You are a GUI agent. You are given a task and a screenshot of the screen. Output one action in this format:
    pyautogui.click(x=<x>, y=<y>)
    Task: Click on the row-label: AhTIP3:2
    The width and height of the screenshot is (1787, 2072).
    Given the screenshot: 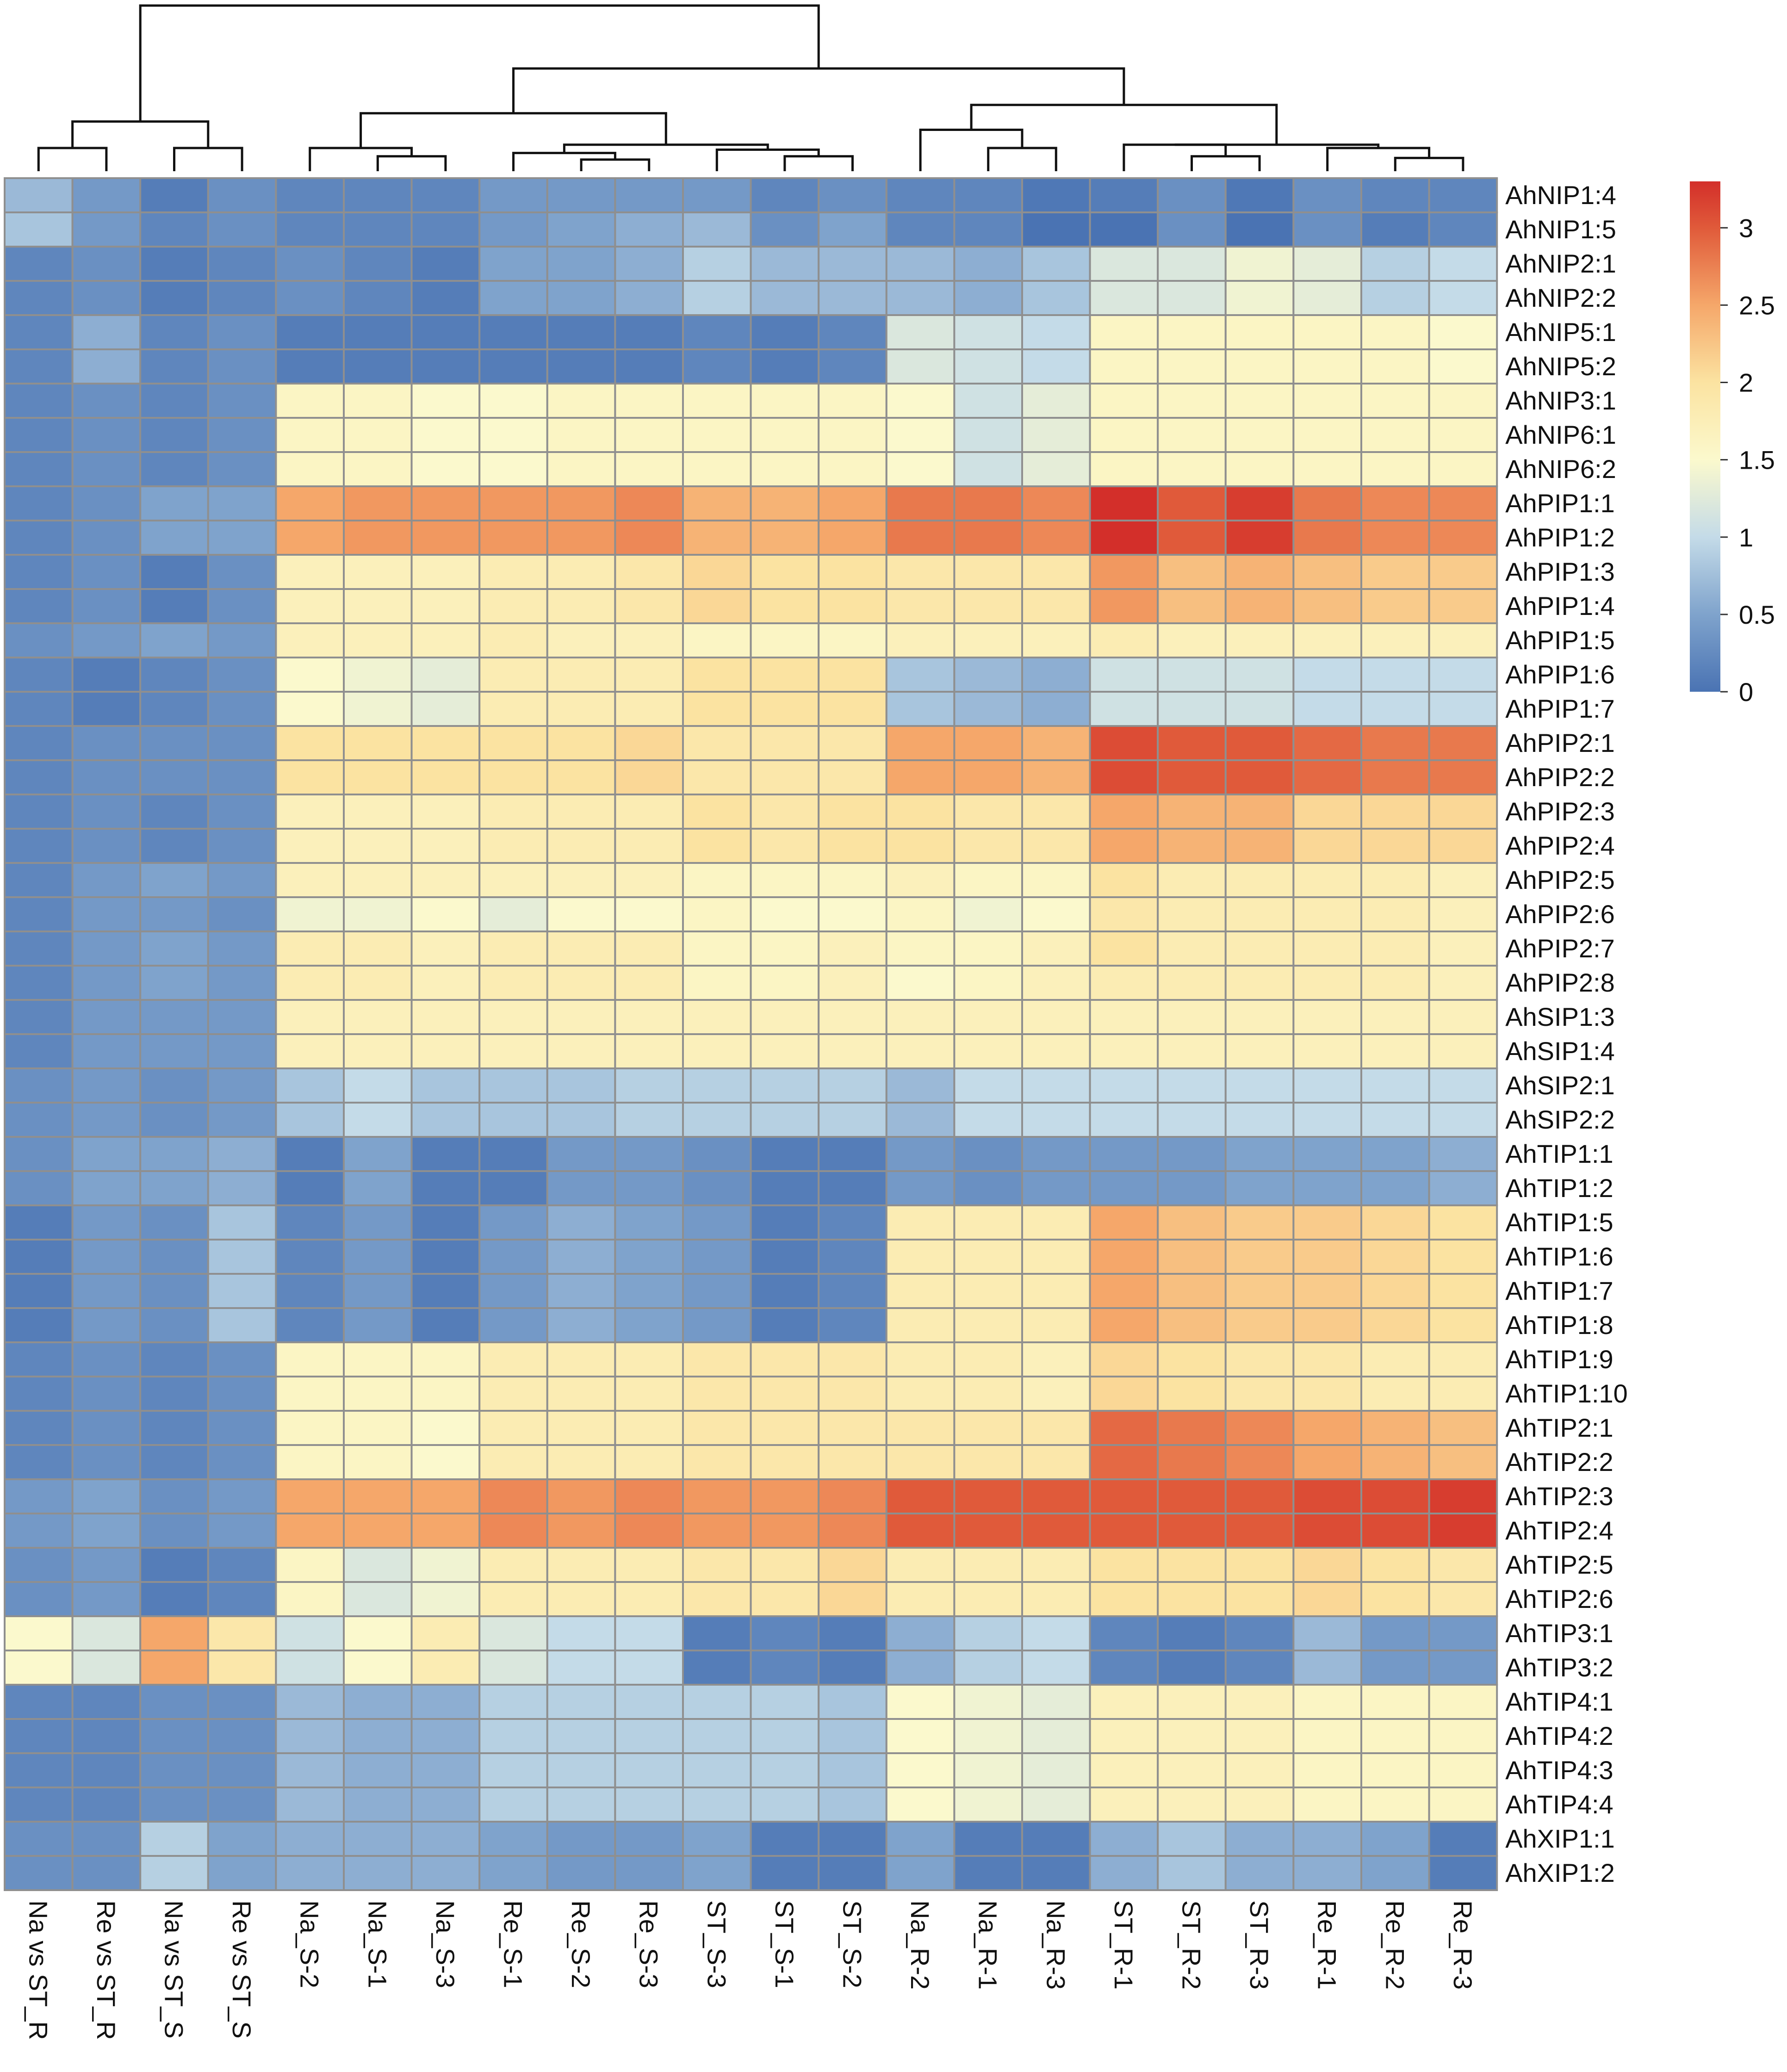 What is the action you would take?
    pyautogui.click(x=1559, y=1667)
    